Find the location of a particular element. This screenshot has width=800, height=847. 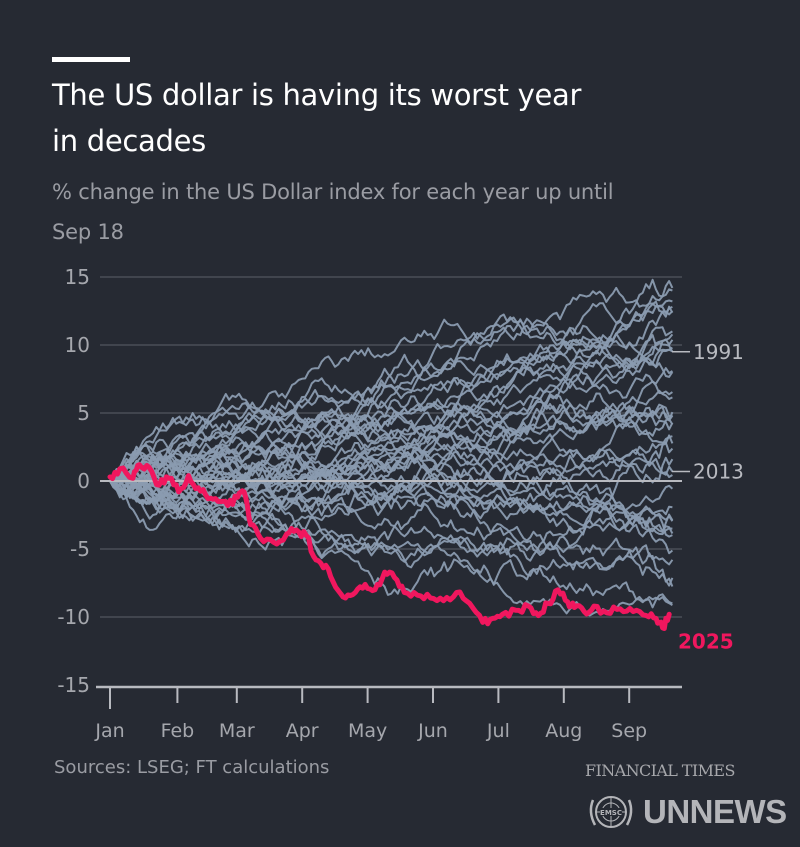

highlight-series-2025 is located at coordinates (389, 546).